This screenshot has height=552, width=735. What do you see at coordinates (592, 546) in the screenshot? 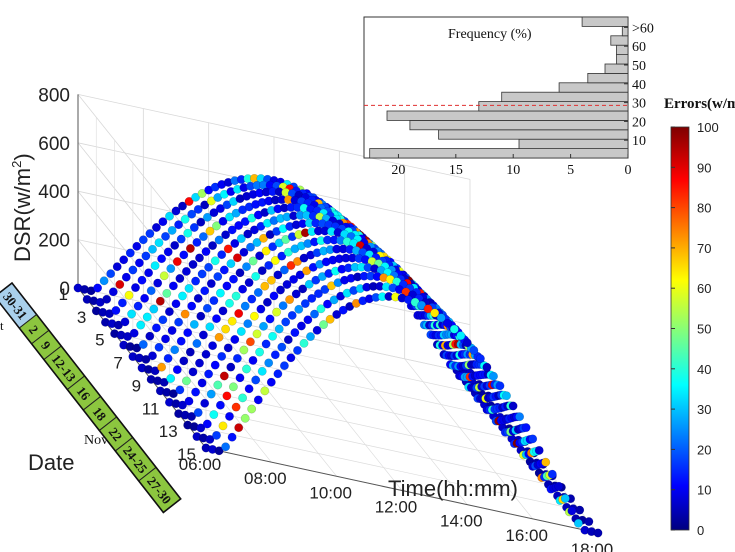
I see `time-tick-label: 18:00` at bounding box center [592, 546].